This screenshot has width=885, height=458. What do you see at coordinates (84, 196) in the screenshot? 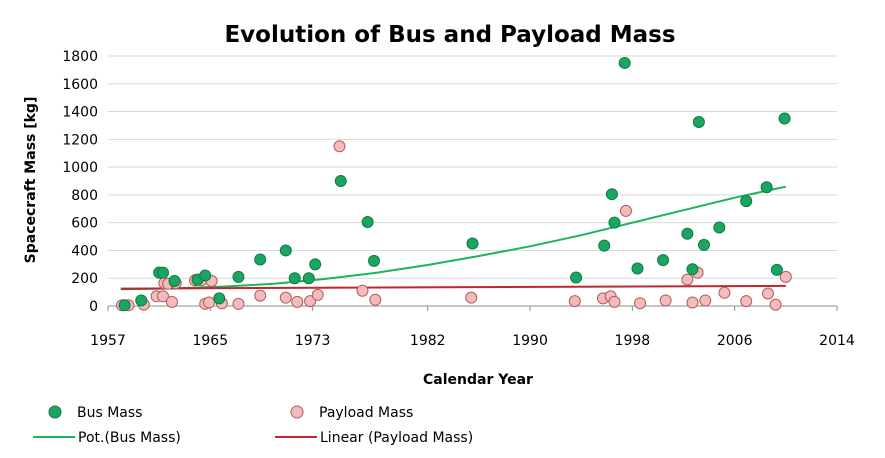
I see `y-tick-label: 800` at bounding box center [84, 196].